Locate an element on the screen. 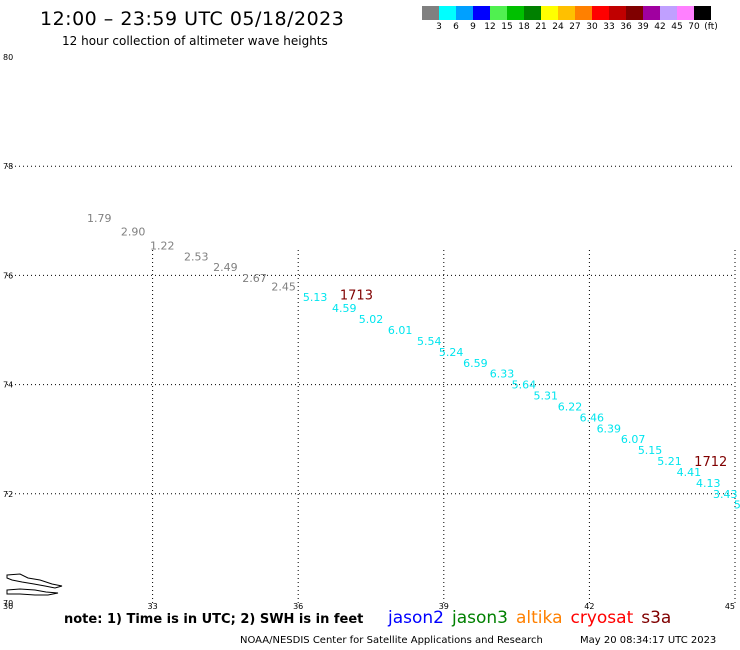 The image size is (740, 650). wave-height-label: 2.90 is located at coordinates (133, 232).